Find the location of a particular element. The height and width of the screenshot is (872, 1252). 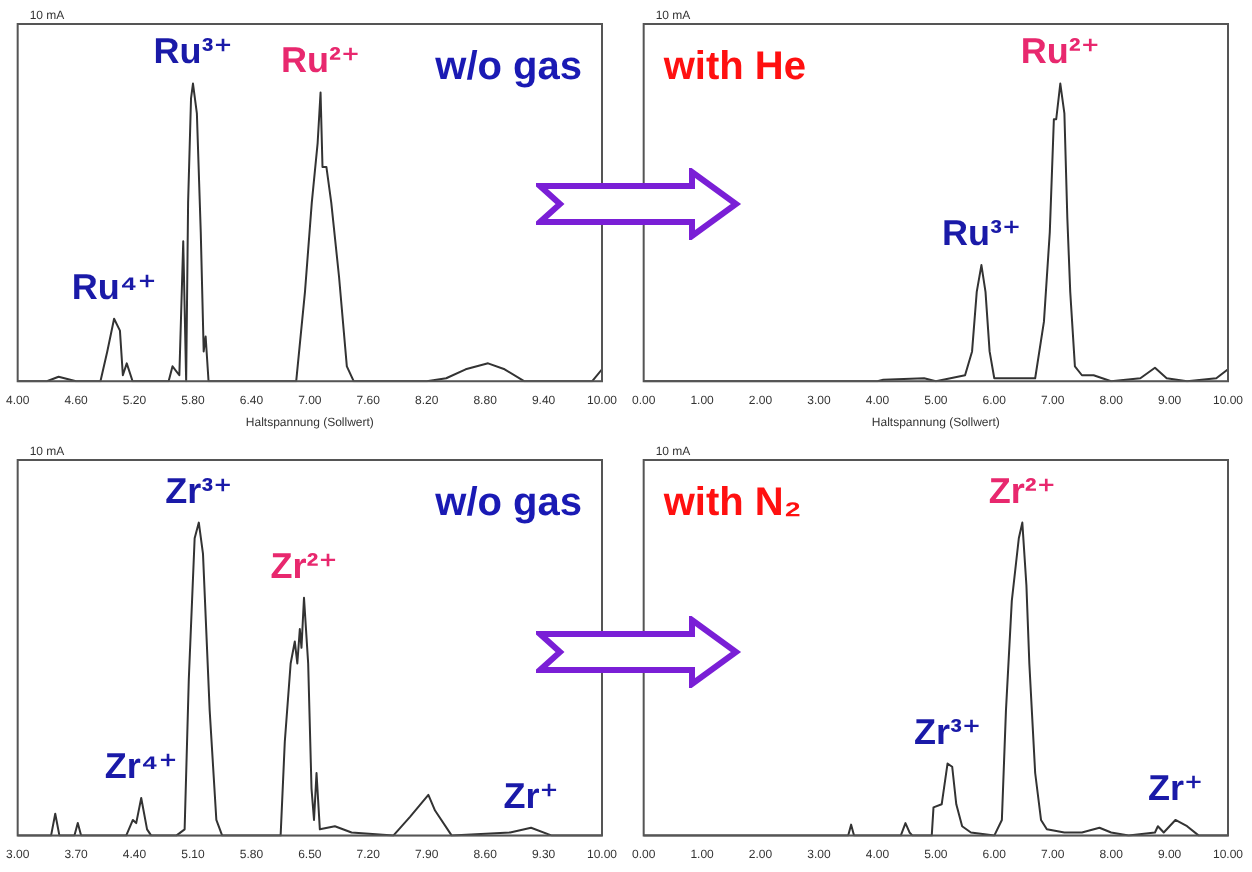

annotation: Zr⁴⁺ is located at coordinates (141, 765).